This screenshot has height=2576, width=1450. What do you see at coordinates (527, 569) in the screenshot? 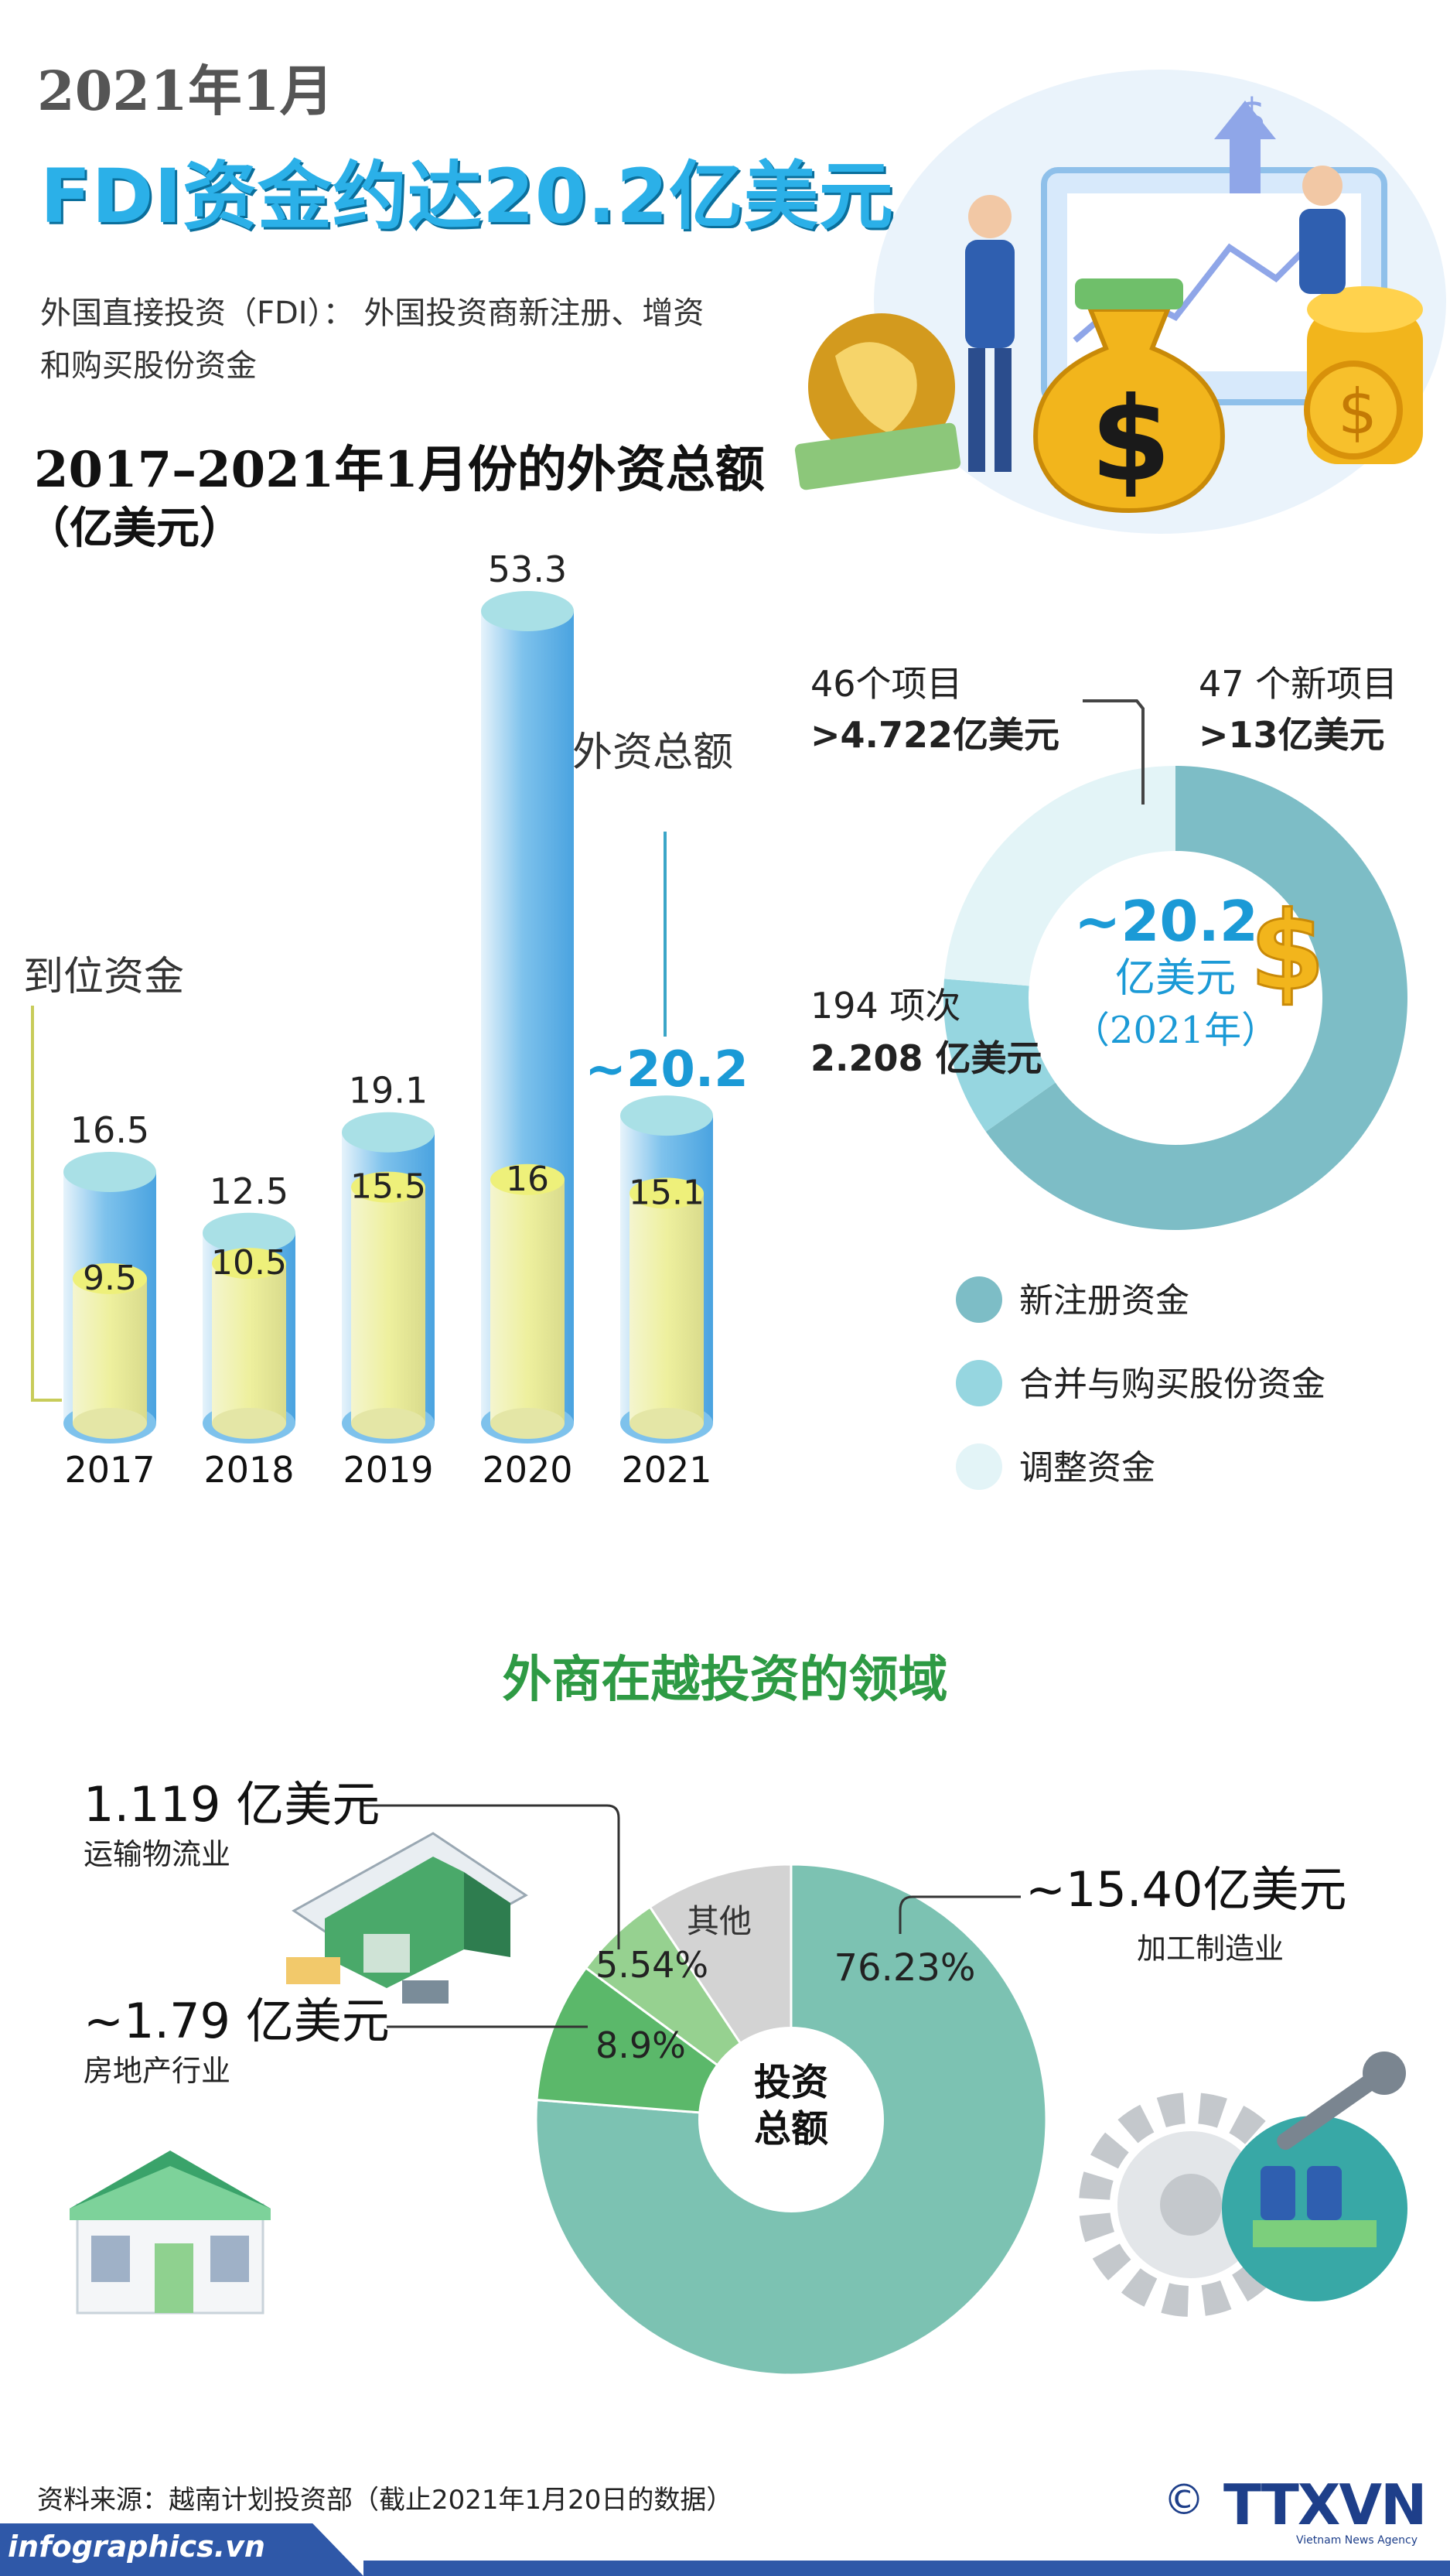
I see `bar-total-label: 53.3` at bounding box center [527, 569].